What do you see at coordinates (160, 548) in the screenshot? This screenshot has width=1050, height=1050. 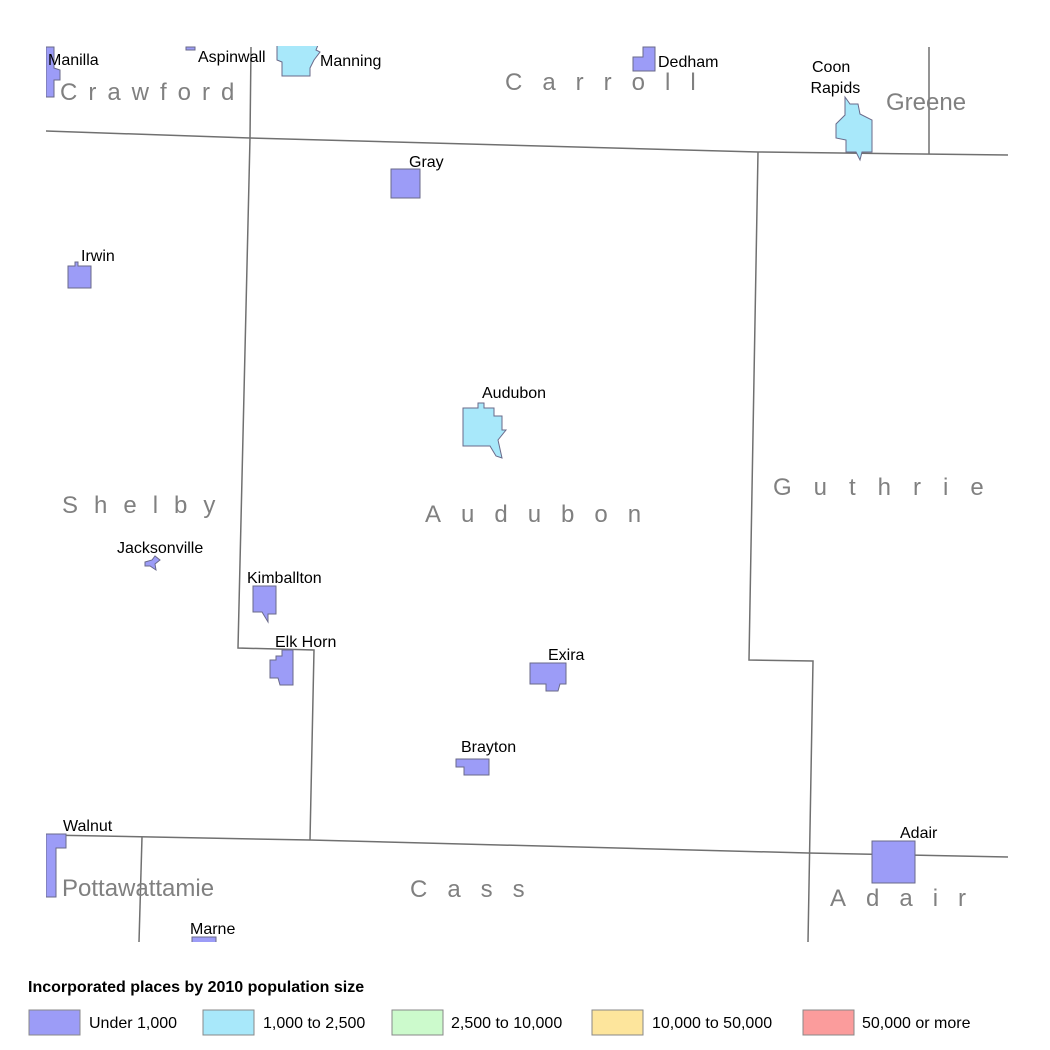 I see `place-label: Jacksonville` at bounding box center [160, 548].